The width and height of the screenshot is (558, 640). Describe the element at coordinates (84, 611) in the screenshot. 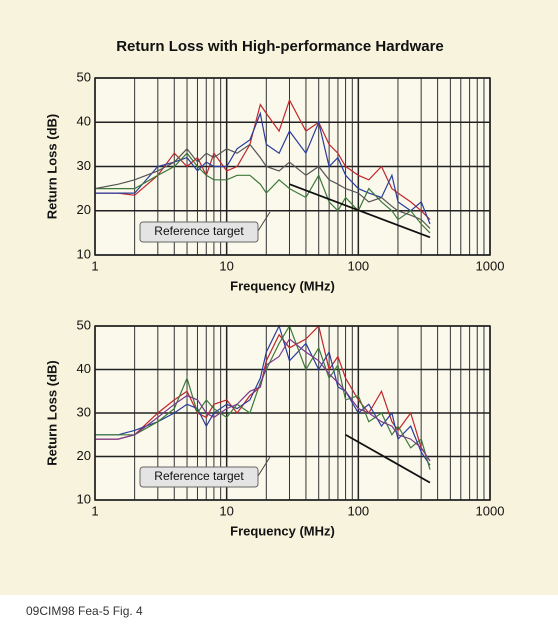

I see `footer: 09CIM98 Fea-5 Fig. 4` at that location.